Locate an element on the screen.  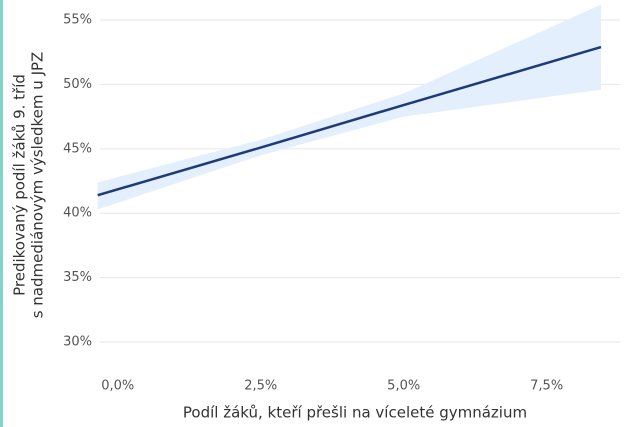
y-axis-title: s nadmediánovým výsledkem u JPZ is located at coordinates (38, 185).